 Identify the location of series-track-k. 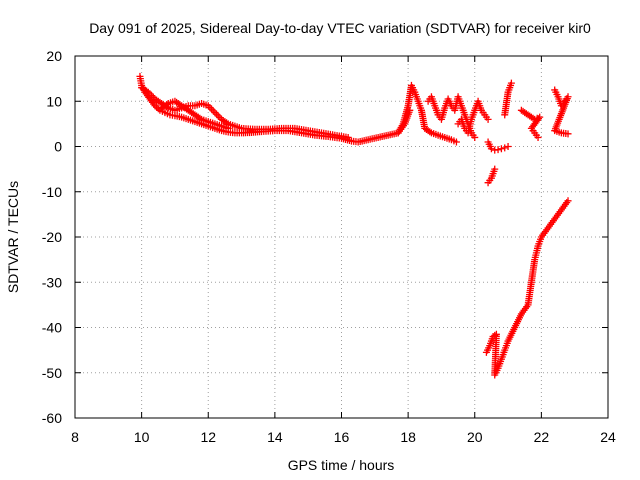
(561, 112).